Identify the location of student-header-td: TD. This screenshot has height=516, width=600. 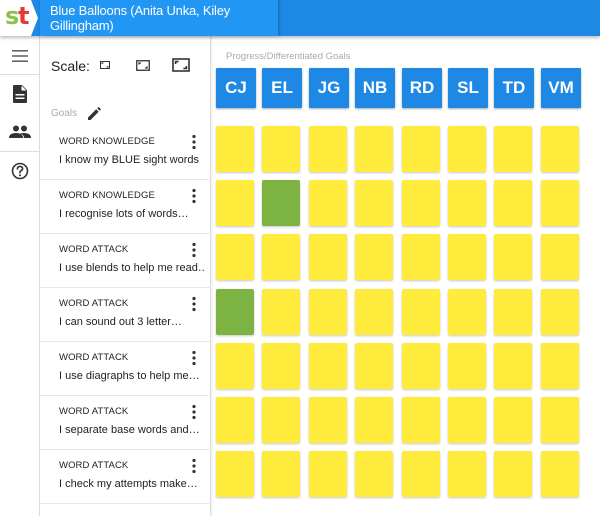
(514, 88).